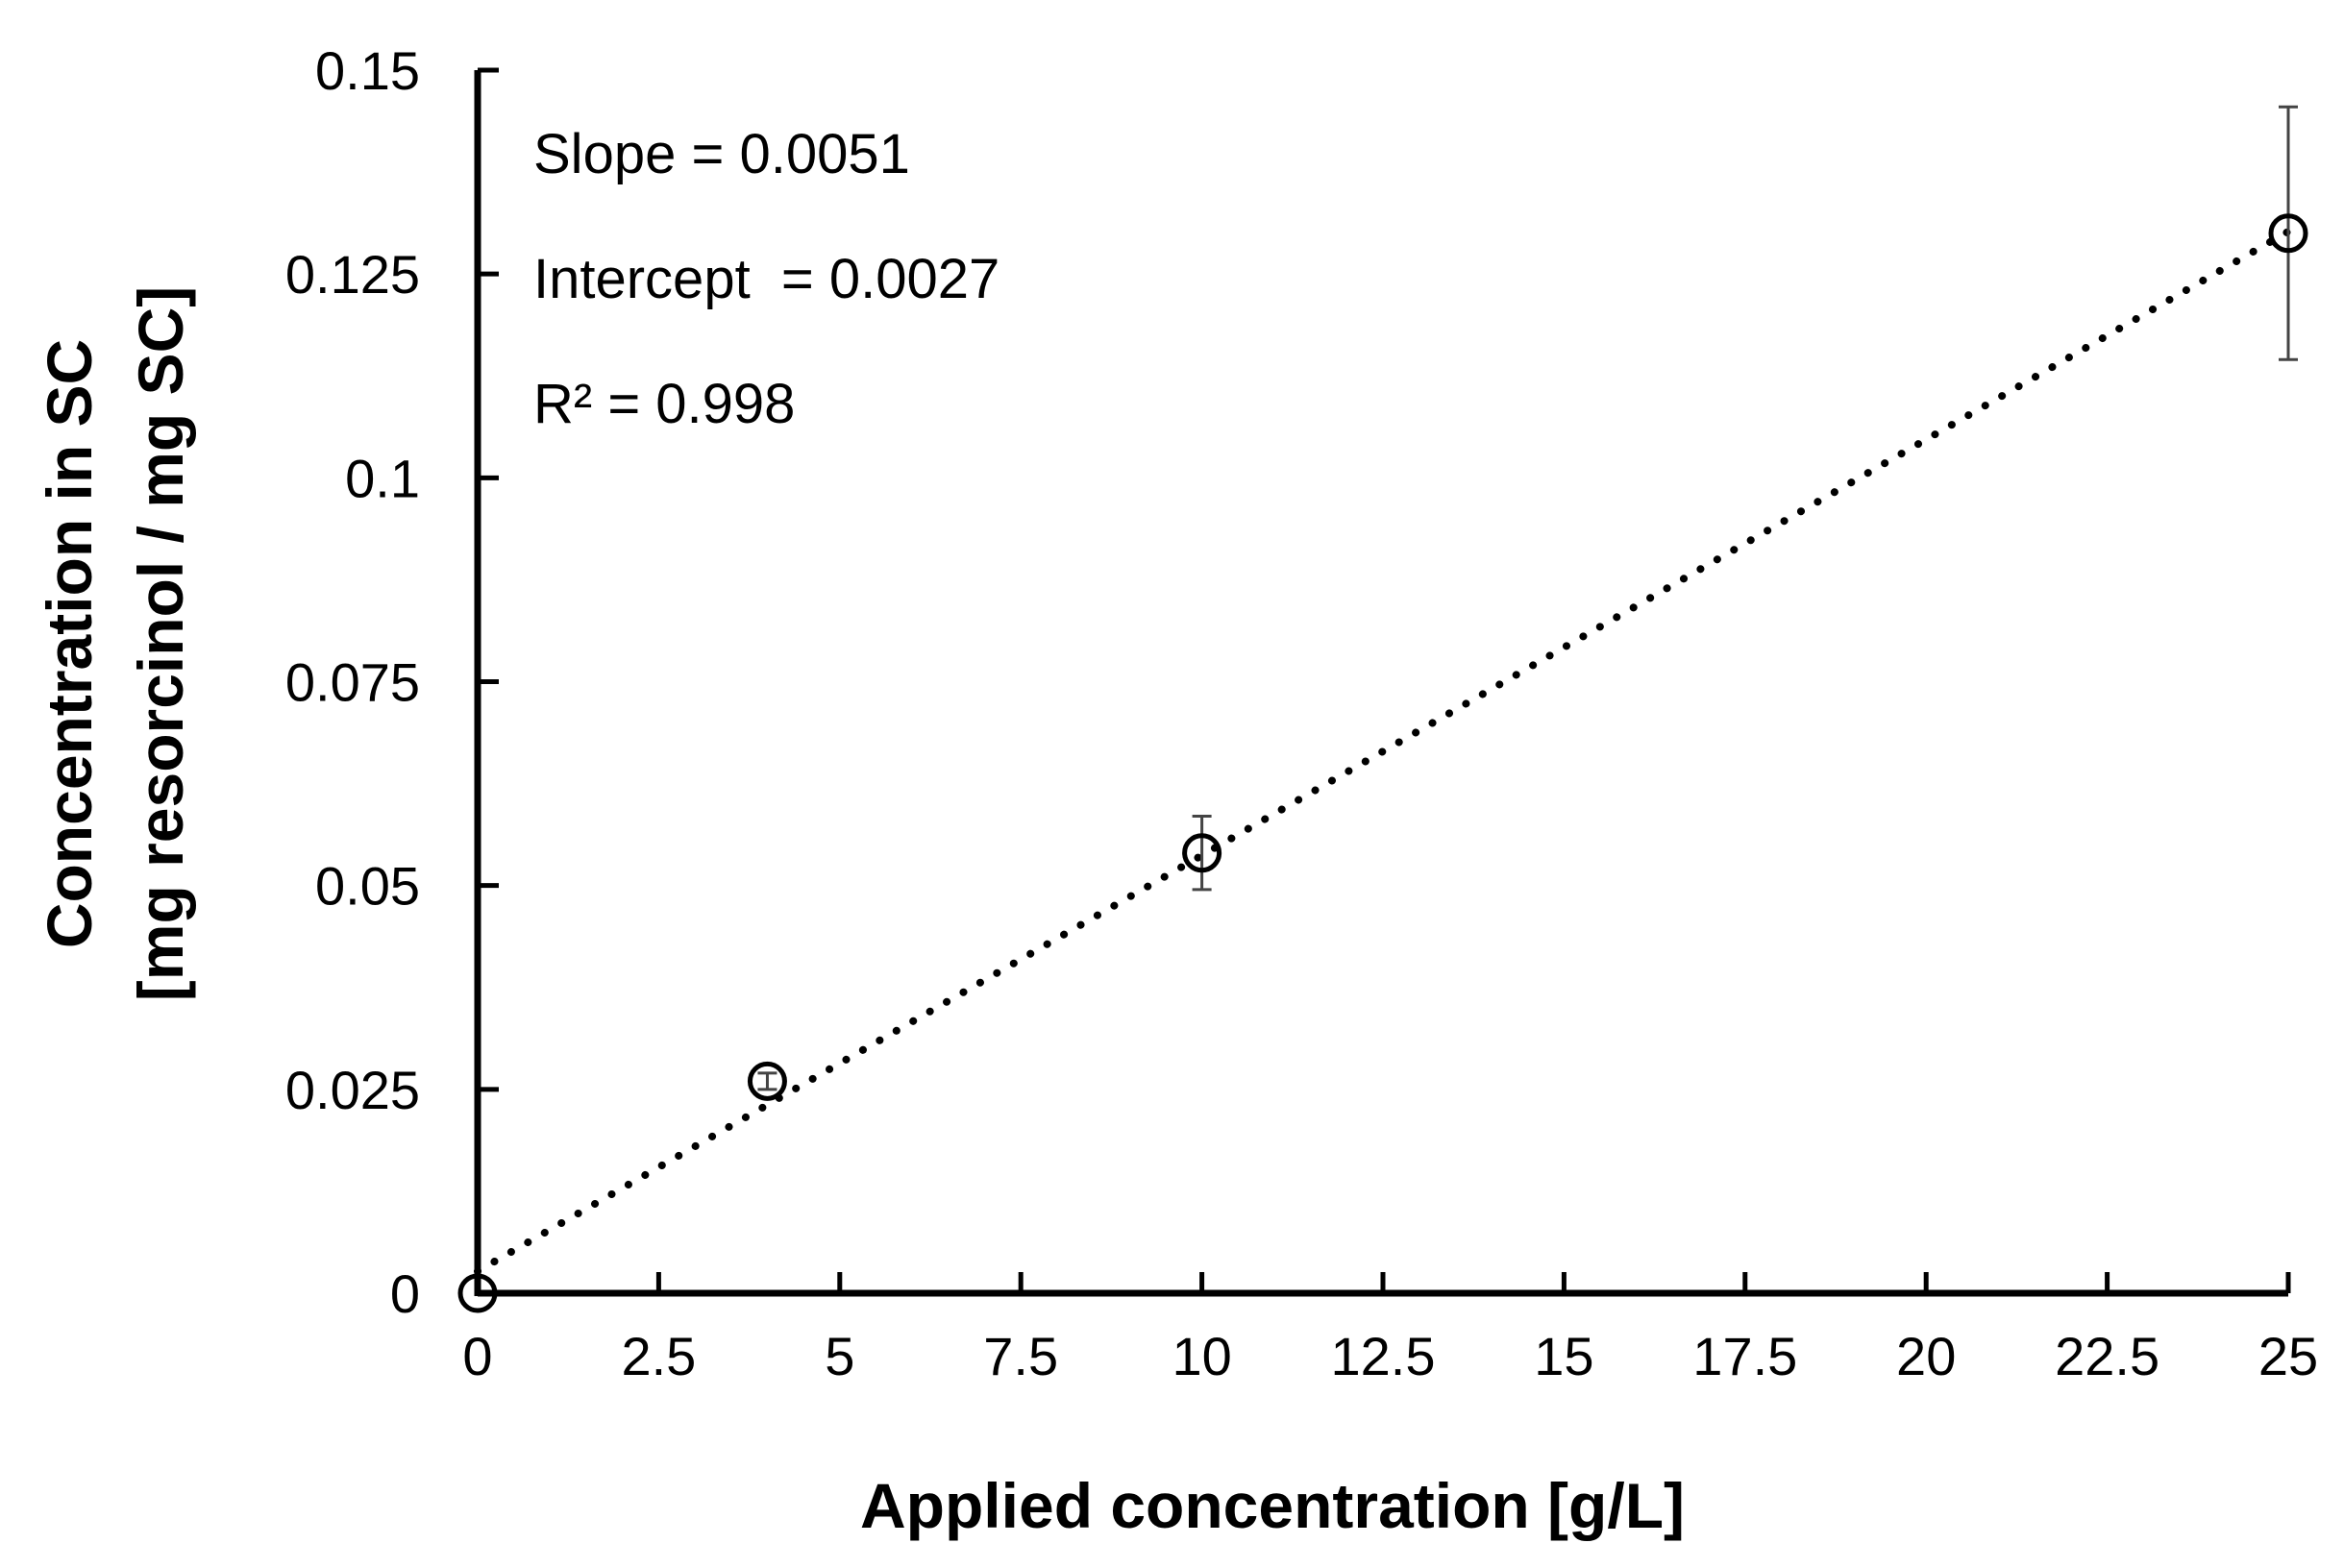  Describe the element at coordinates (367, 887) in the screenshot. I see `y-tick-label: 0.05` at that location.